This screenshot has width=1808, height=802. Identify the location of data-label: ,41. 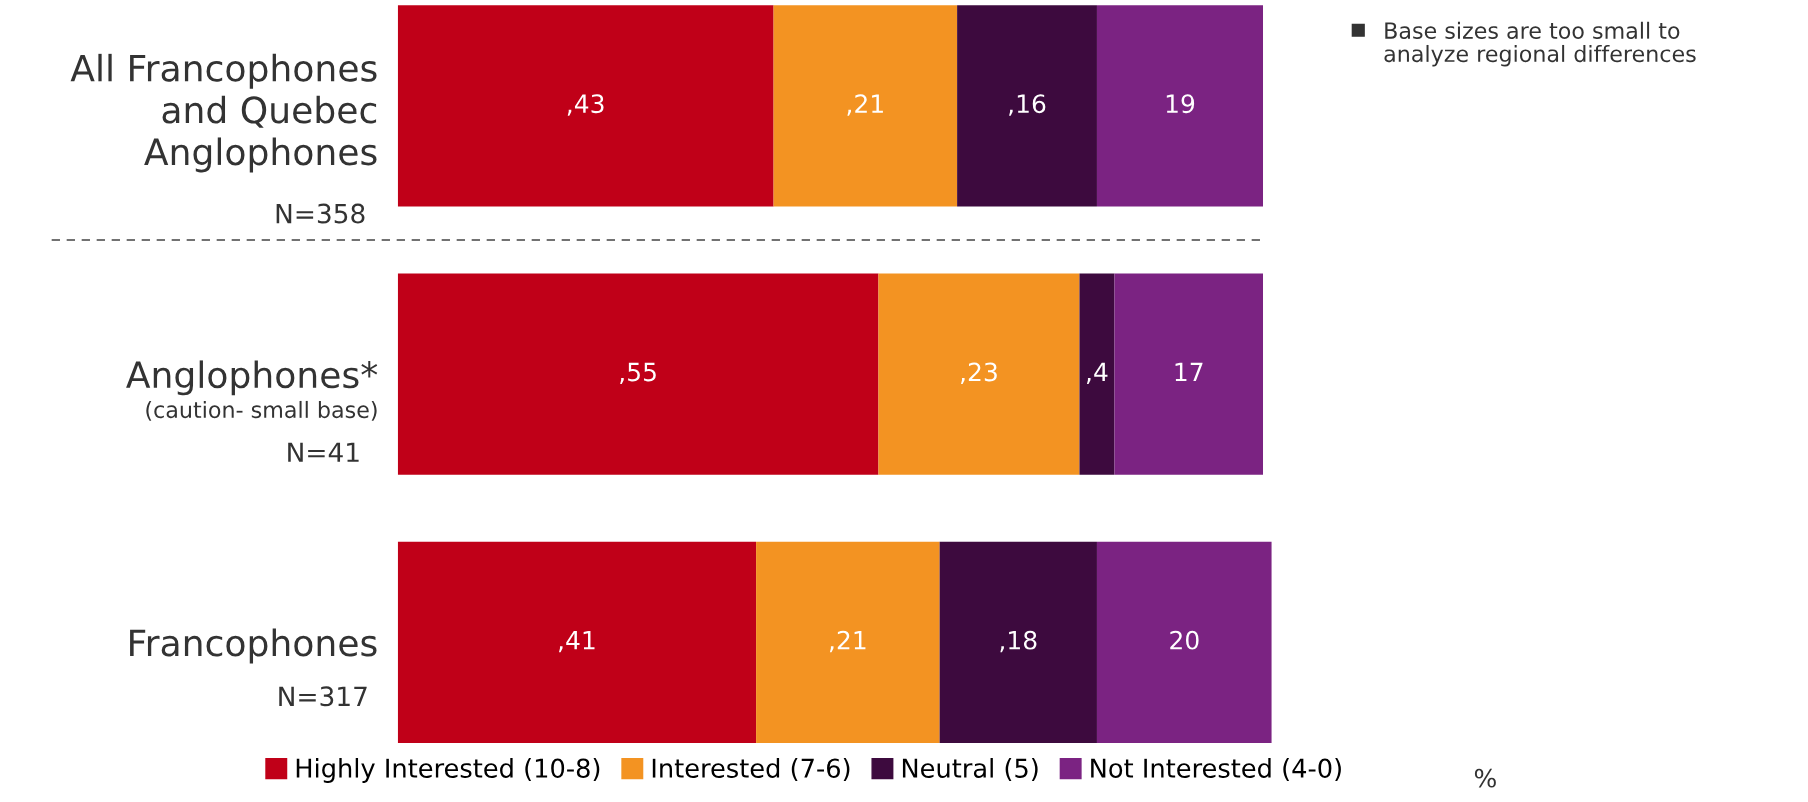
(576, 642).